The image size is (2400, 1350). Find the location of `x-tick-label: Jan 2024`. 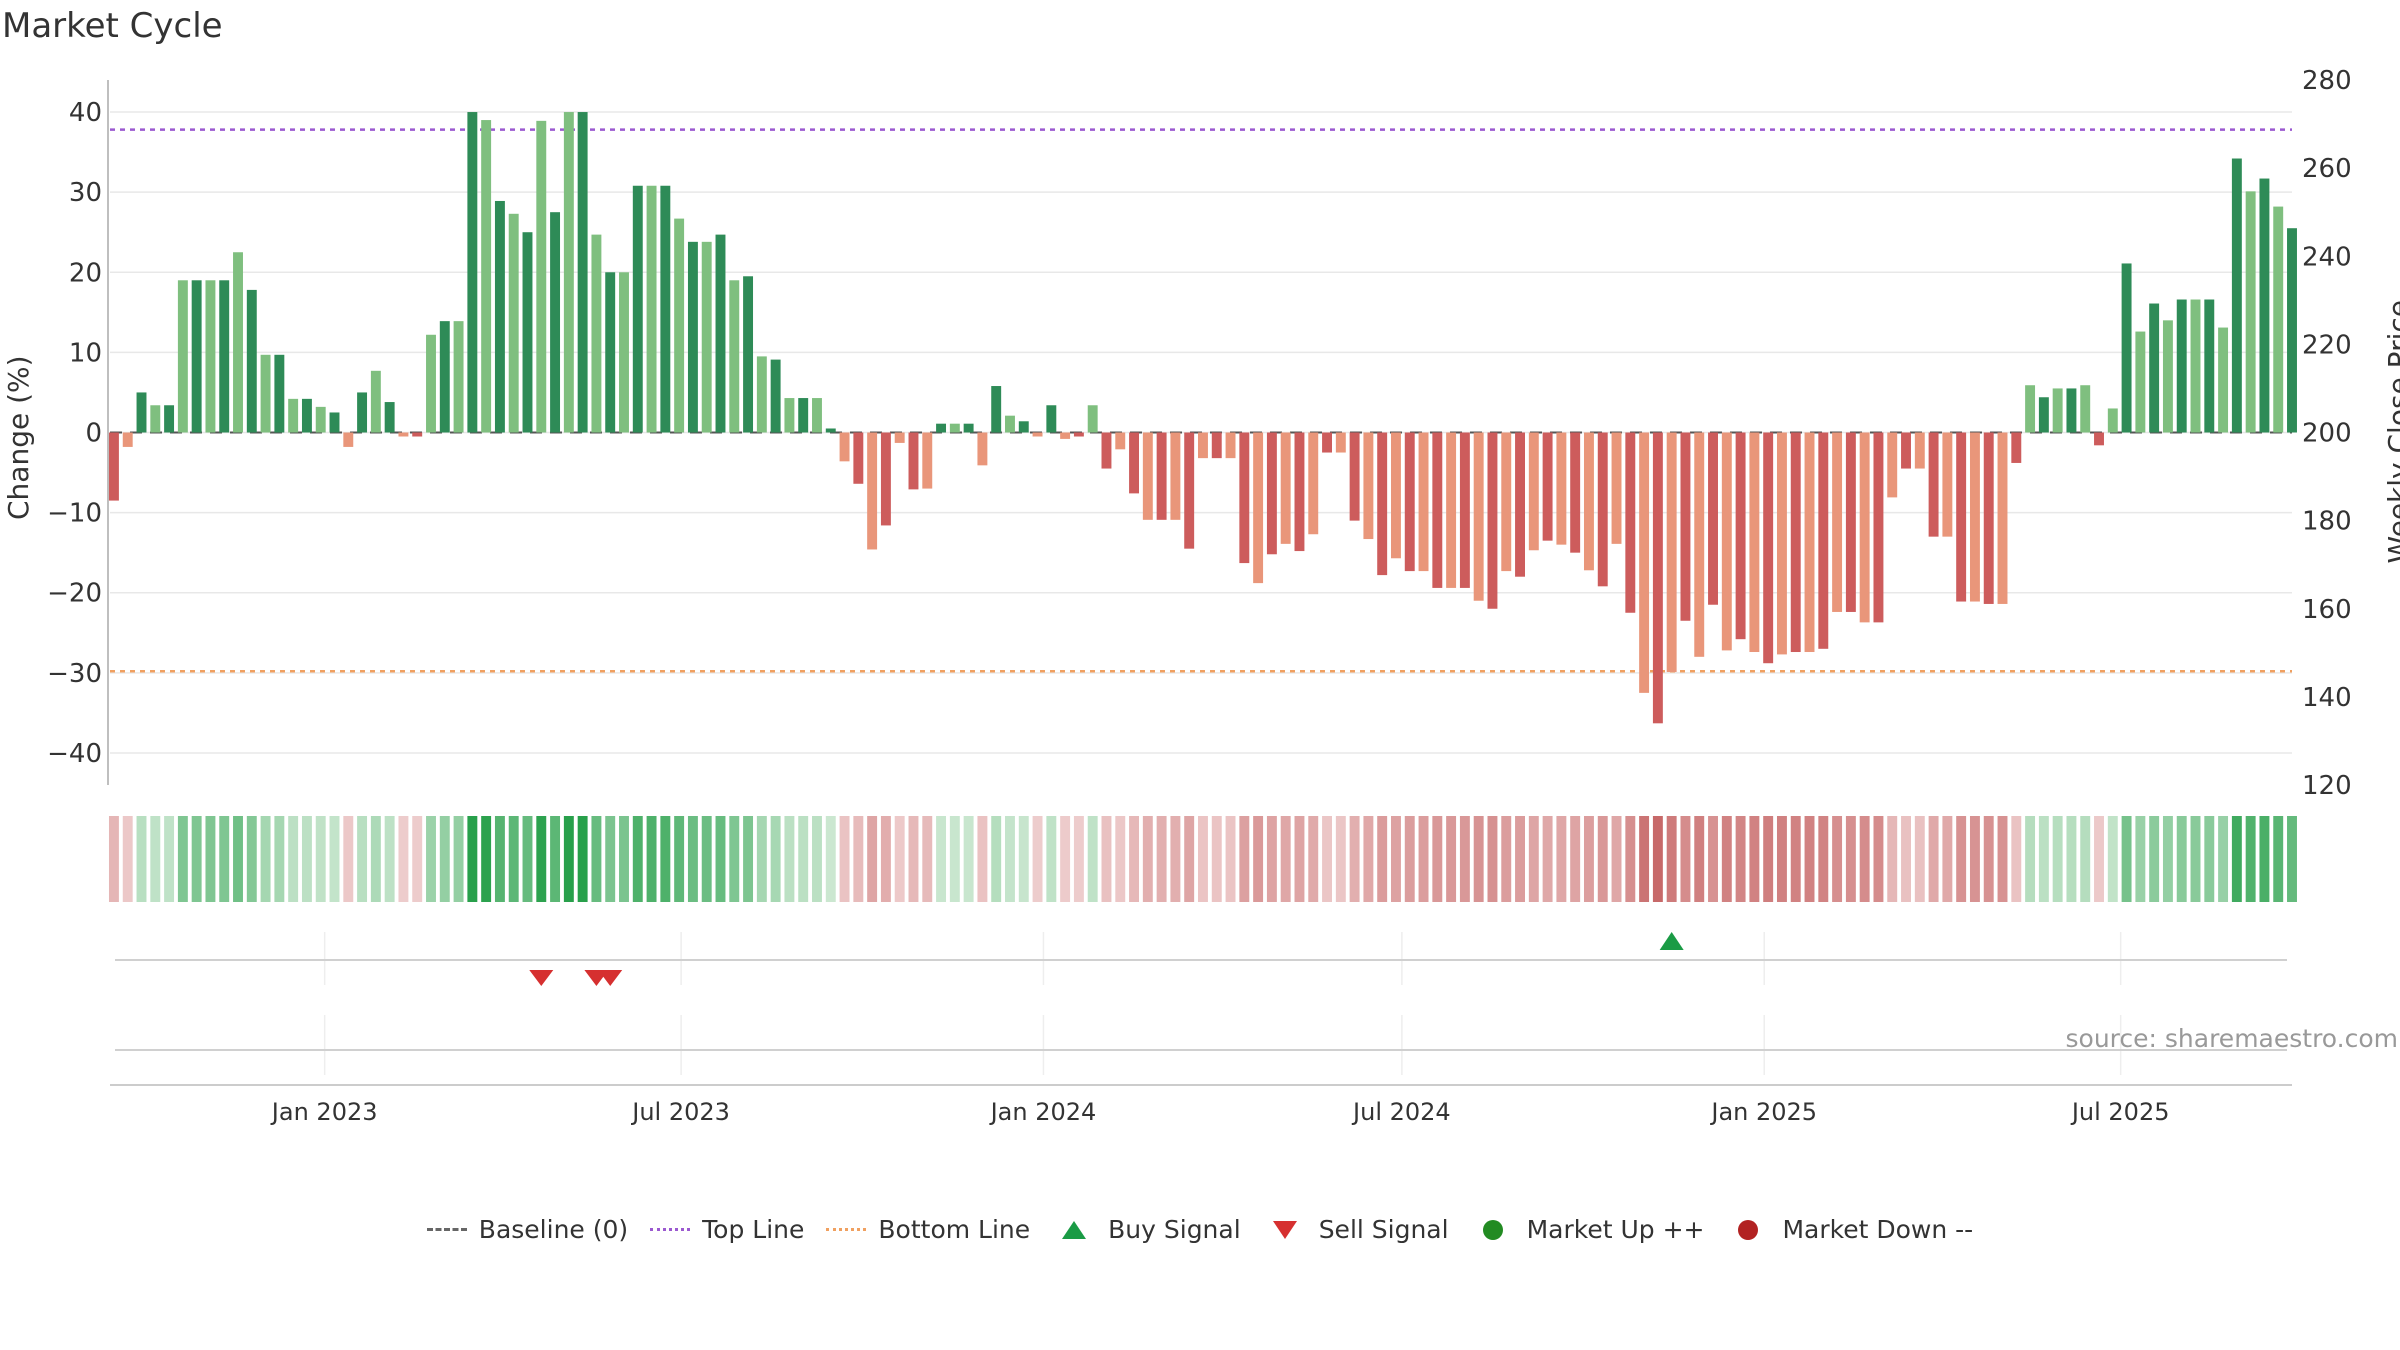

x-tick-label: Jan 2024 is located at coordinates (1043, 1112).